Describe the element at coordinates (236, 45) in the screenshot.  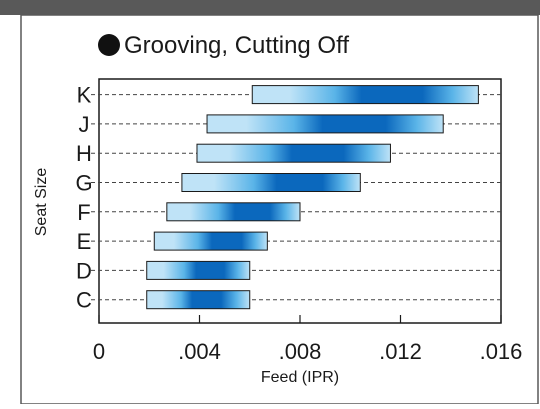
I see `chart-title: Grooving, Cutting Off` at that location.